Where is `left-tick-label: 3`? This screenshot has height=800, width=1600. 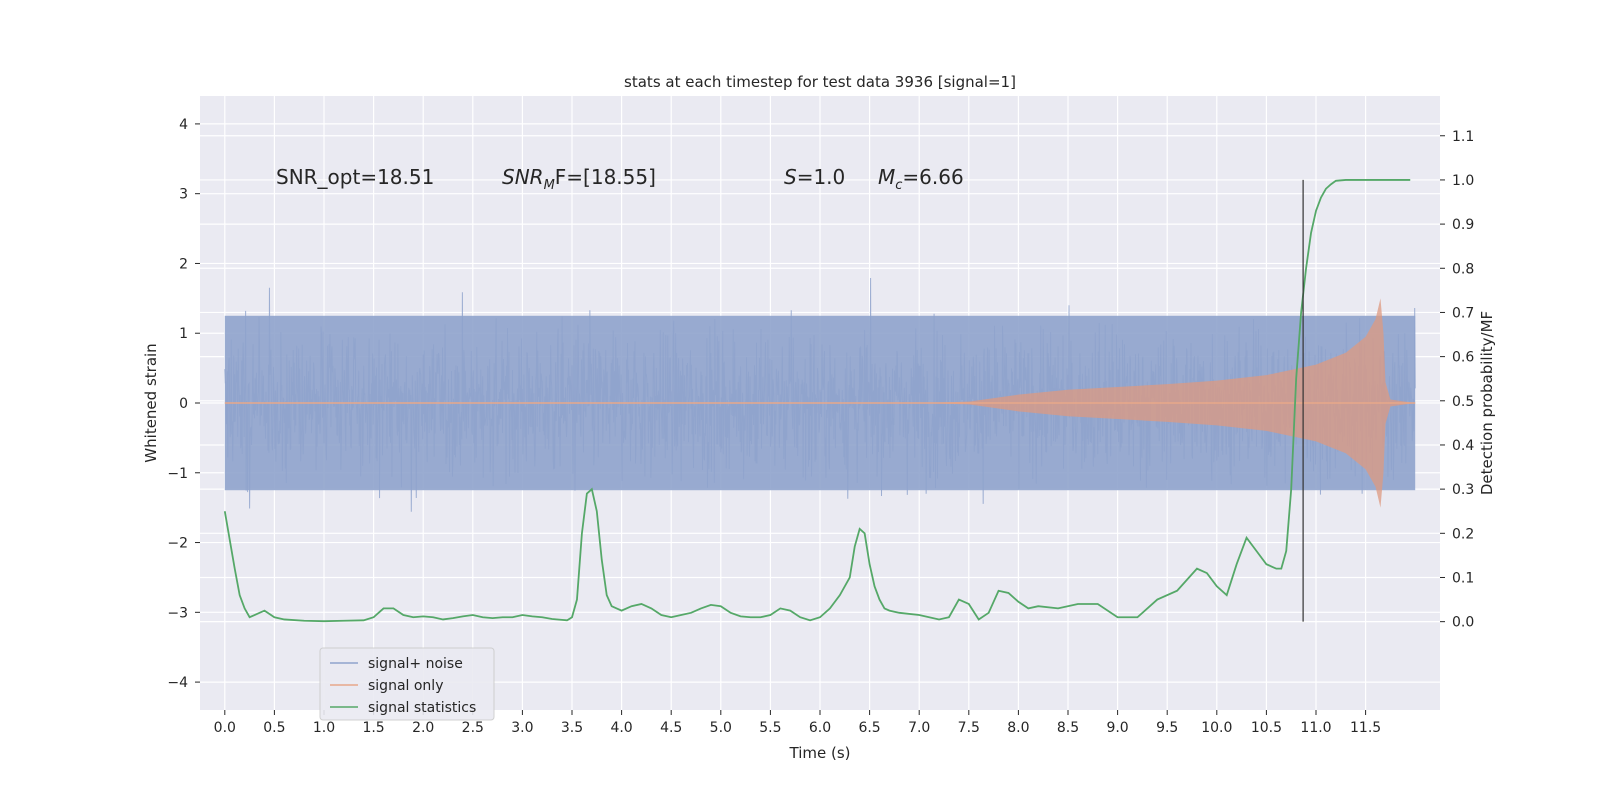
left-tick-label: 3 is located at coordinates (183, 195).